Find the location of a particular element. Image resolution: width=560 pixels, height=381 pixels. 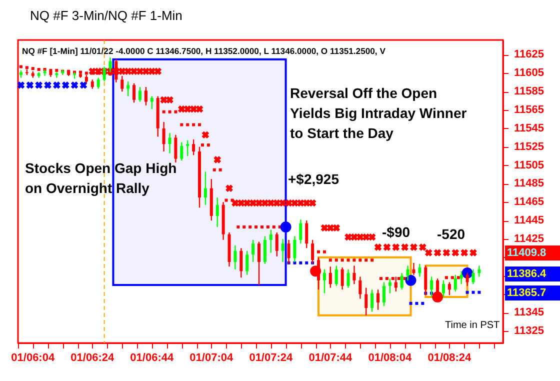

annotation: +$2,925 is located at coordinates (314, 179).